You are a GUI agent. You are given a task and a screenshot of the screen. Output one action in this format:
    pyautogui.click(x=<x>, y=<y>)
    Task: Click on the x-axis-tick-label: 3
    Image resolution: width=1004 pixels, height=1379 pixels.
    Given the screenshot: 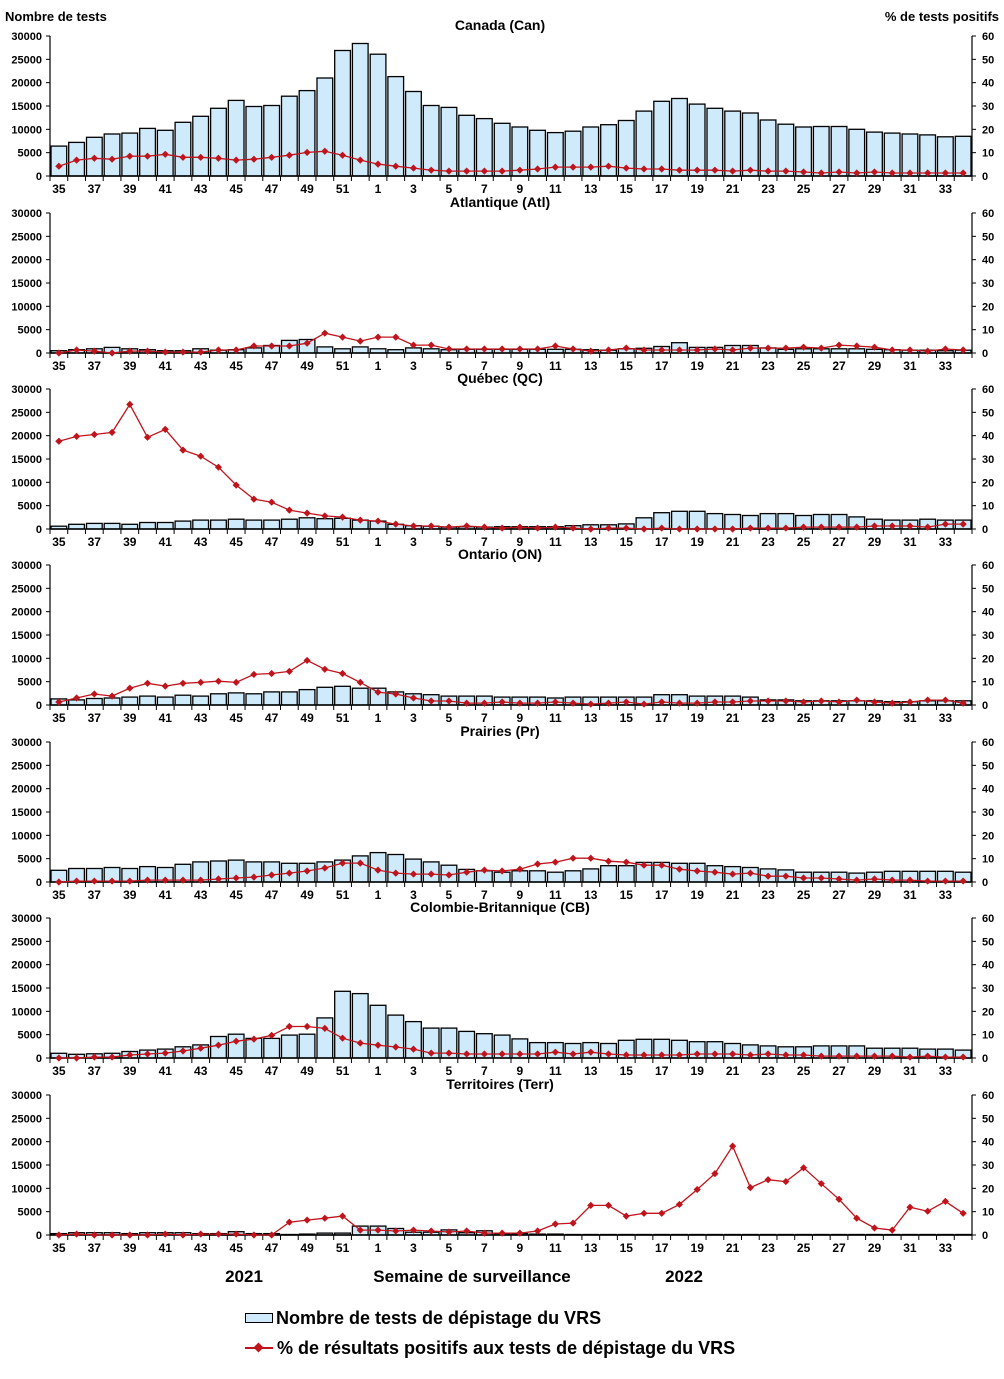 What is the action you would take?
    pyautogui.click(x=413, y=542)
    